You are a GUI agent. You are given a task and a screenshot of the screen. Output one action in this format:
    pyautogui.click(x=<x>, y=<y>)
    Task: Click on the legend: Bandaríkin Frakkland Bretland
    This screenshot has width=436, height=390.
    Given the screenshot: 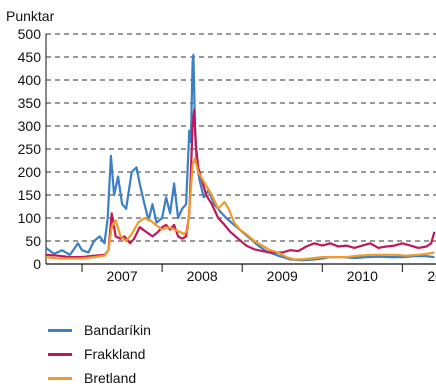 What is the action you would take?
    pyautogui.click(x=99, y=354)
    